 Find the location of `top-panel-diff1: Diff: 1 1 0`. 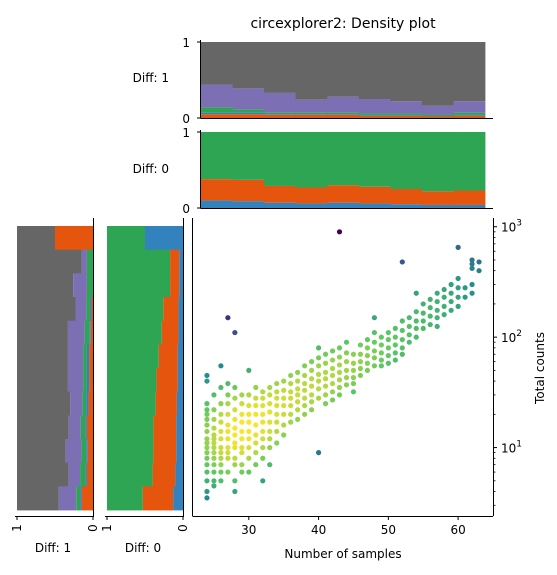

top-panel-diff1: Diff: 1 1 0 is located at coordinates (313, 81).